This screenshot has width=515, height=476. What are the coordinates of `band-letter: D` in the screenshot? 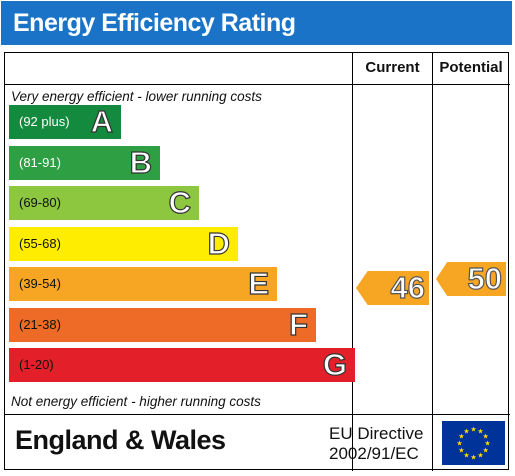 It's located at (219, 243).